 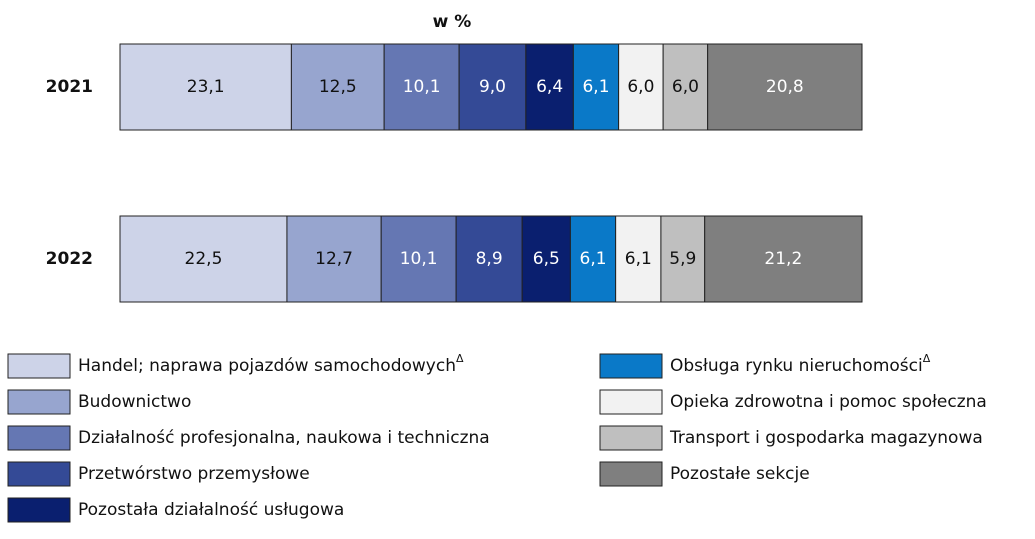 I want to click on value-label: 9,0, so click(x=492, y=87).